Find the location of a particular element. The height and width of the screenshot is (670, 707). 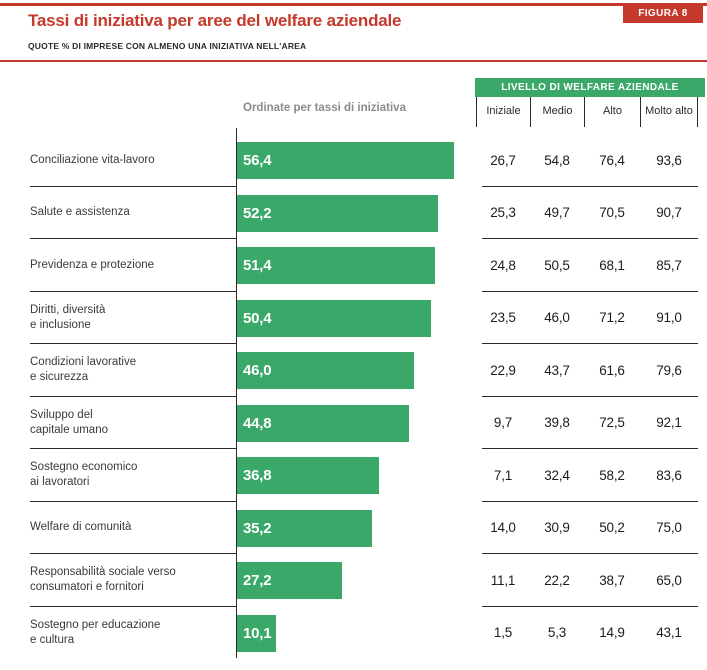

bar-value-label: 27,2 is located at coordinates (257, 580).